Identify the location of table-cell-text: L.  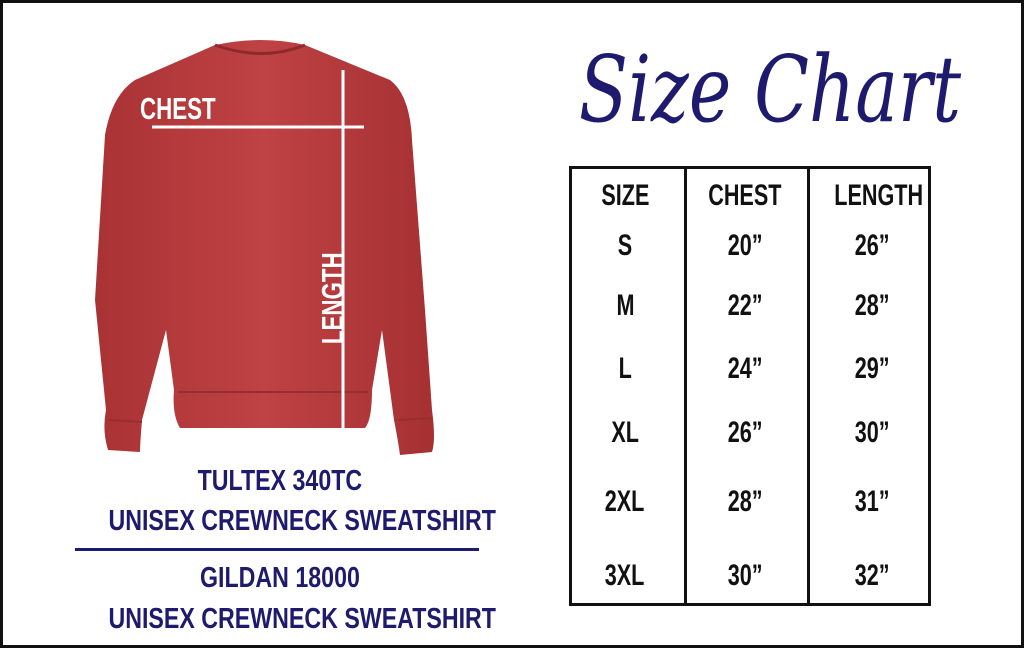
(625, 368).